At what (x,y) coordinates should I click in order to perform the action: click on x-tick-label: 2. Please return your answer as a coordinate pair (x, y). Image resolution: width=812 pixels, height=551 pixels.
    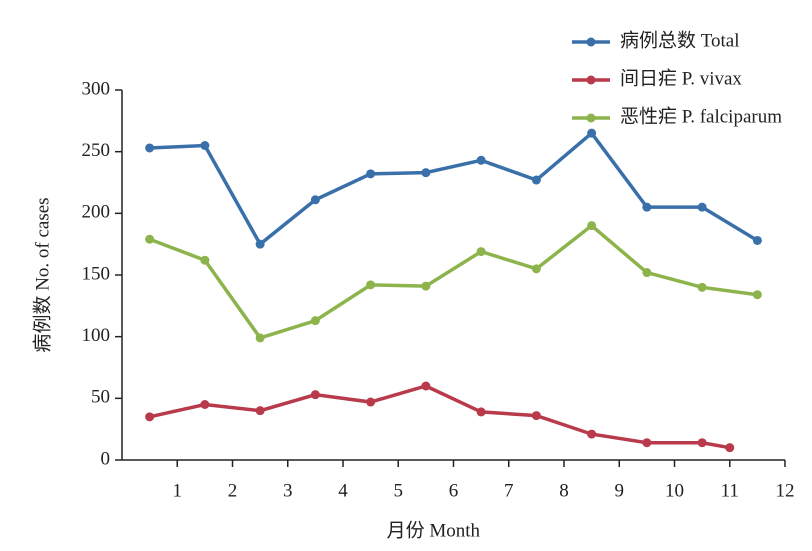
    Looking at the image, I should click on (233, 490).